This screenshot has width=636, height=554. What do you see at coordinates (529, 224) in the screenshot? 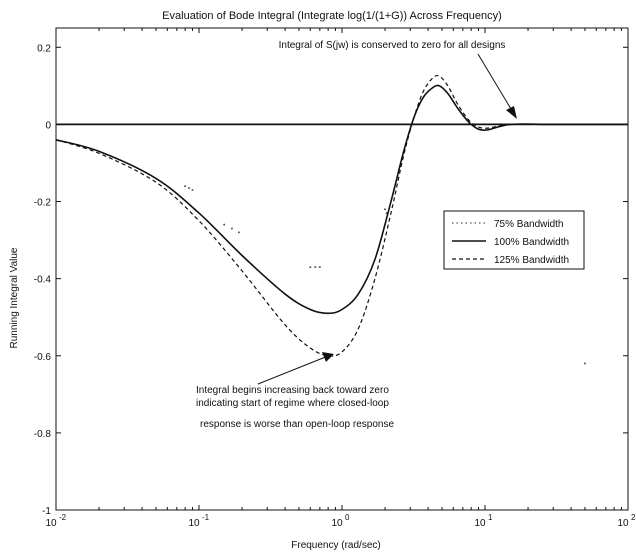
I see `legend-label-75: 75% Bandwidth` at bounding box center [529, 224].